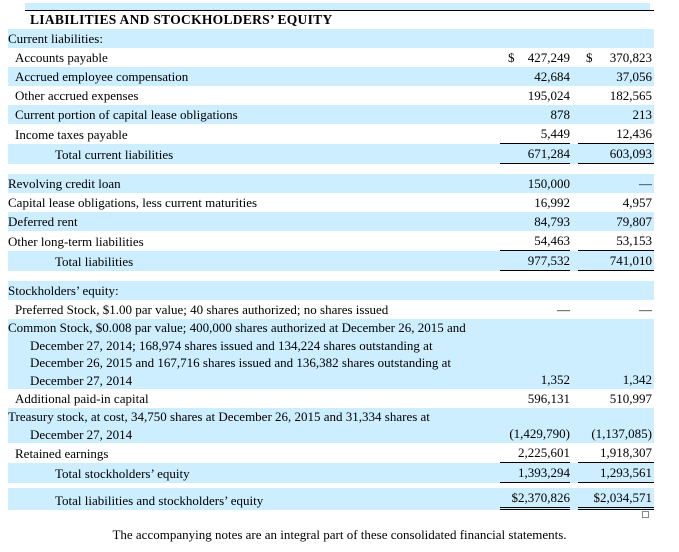 The height and width of the screenshot is (552, 679). What do you see at coordinates (548, 260) in the screenshot?
I see `value-text: 977,532` at bounding box center [548, 260].